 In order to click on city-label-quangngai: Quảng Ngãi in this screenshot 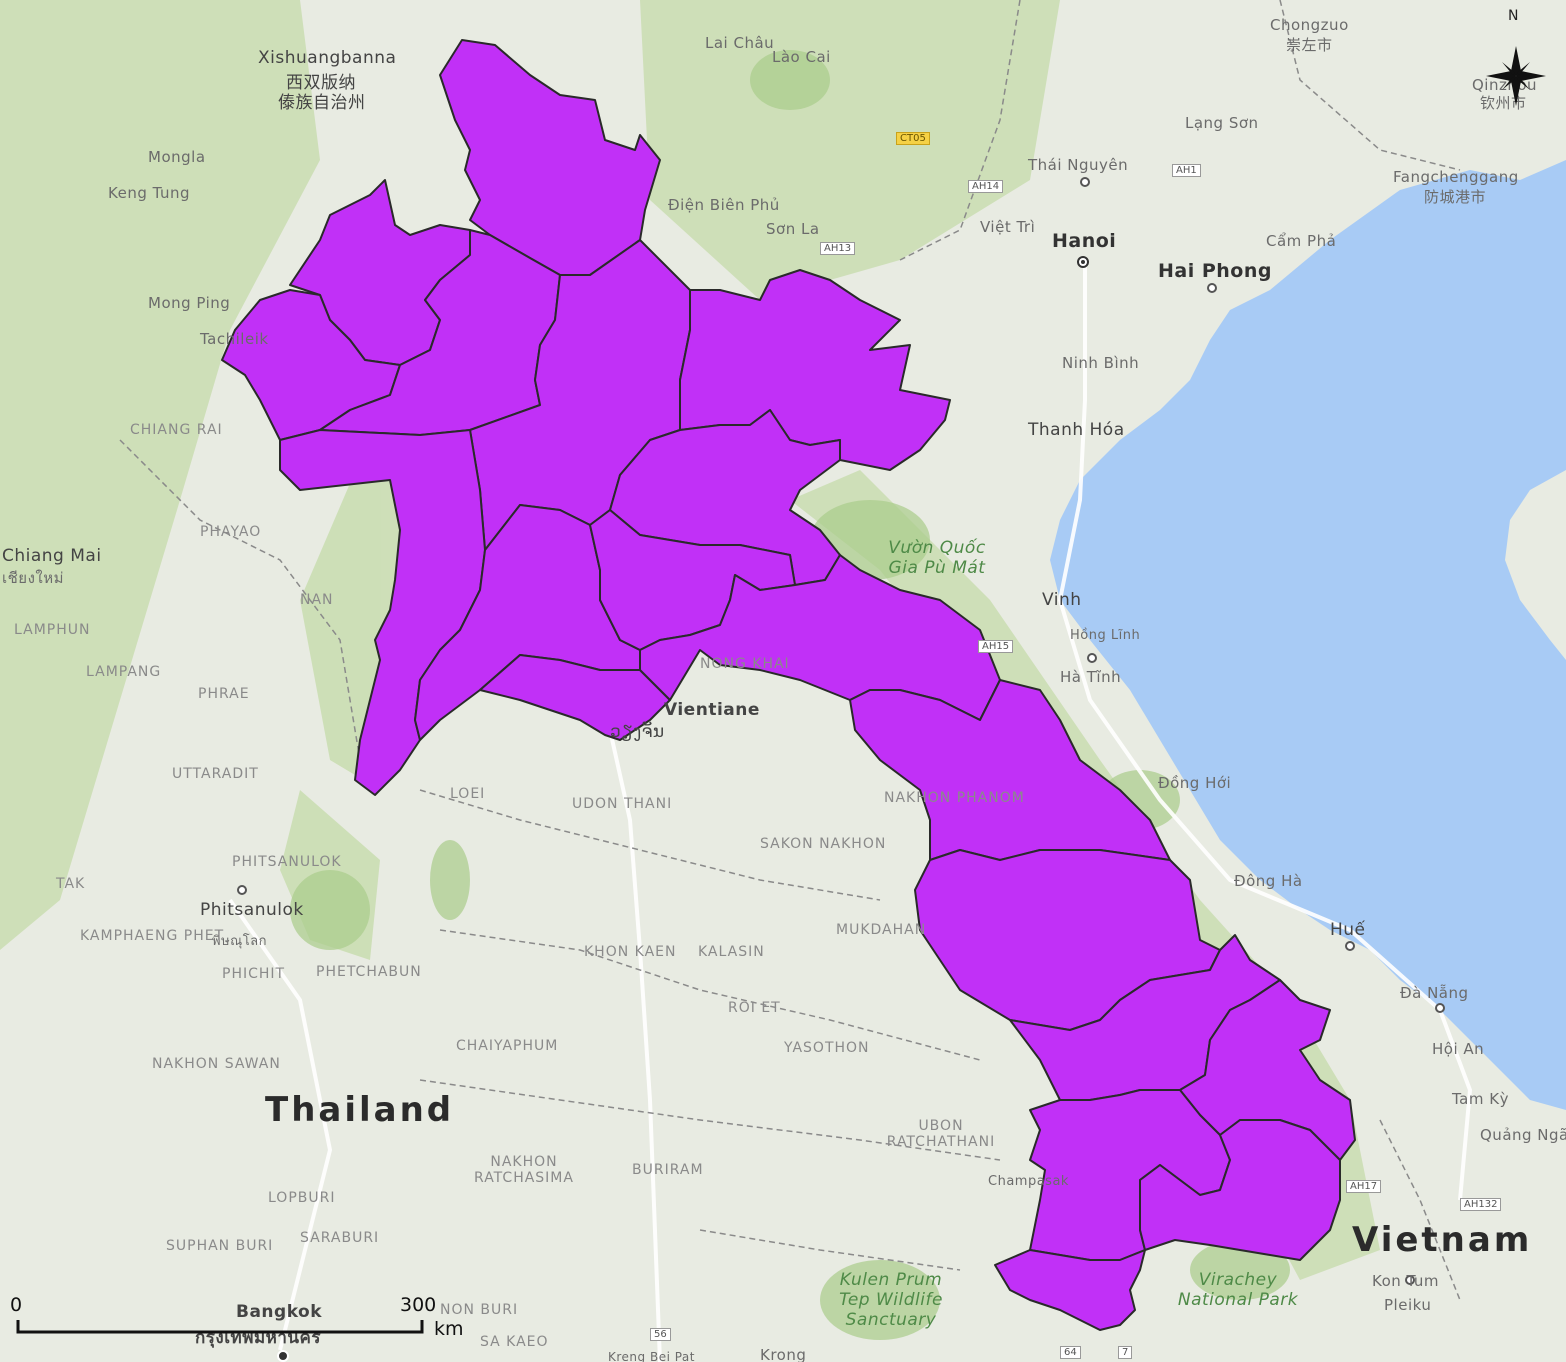, I will do `click(1523, 1135)`.